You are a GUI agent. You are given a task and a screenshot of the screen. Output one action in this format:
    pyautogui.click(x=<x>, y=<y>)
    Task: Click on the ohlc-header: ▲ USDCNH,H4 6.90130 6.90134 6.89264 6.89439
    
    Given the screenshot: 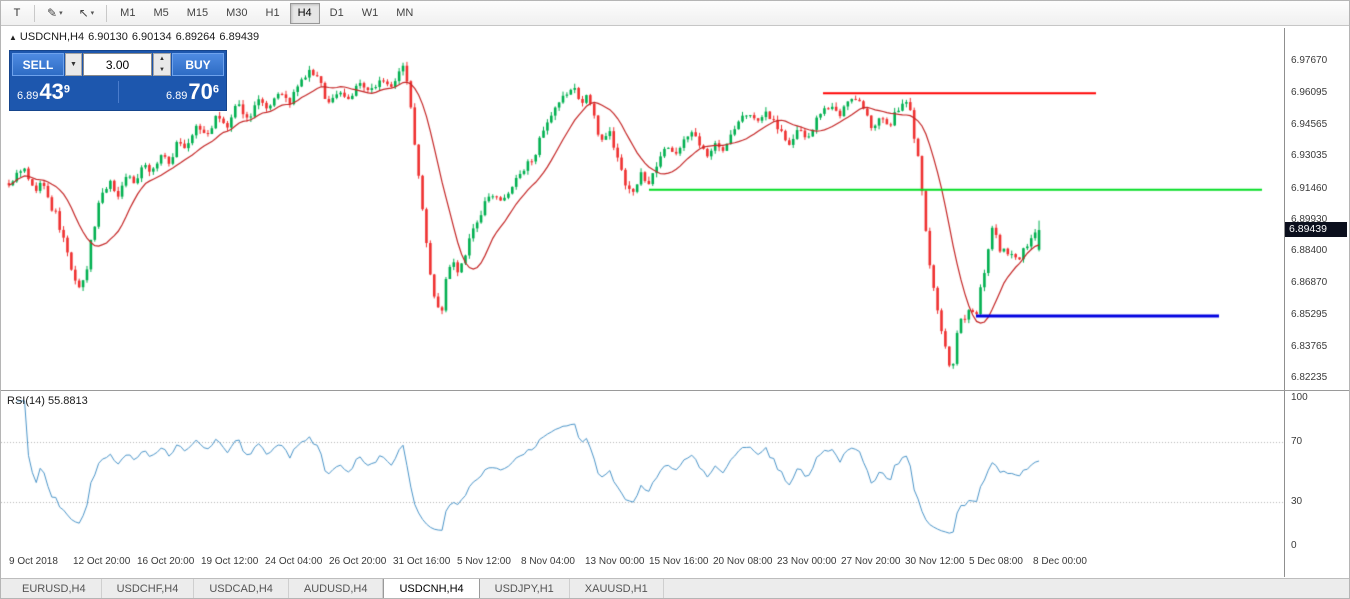 What is the action you would take?
    pyautogui.click(x=136, y=37)
    